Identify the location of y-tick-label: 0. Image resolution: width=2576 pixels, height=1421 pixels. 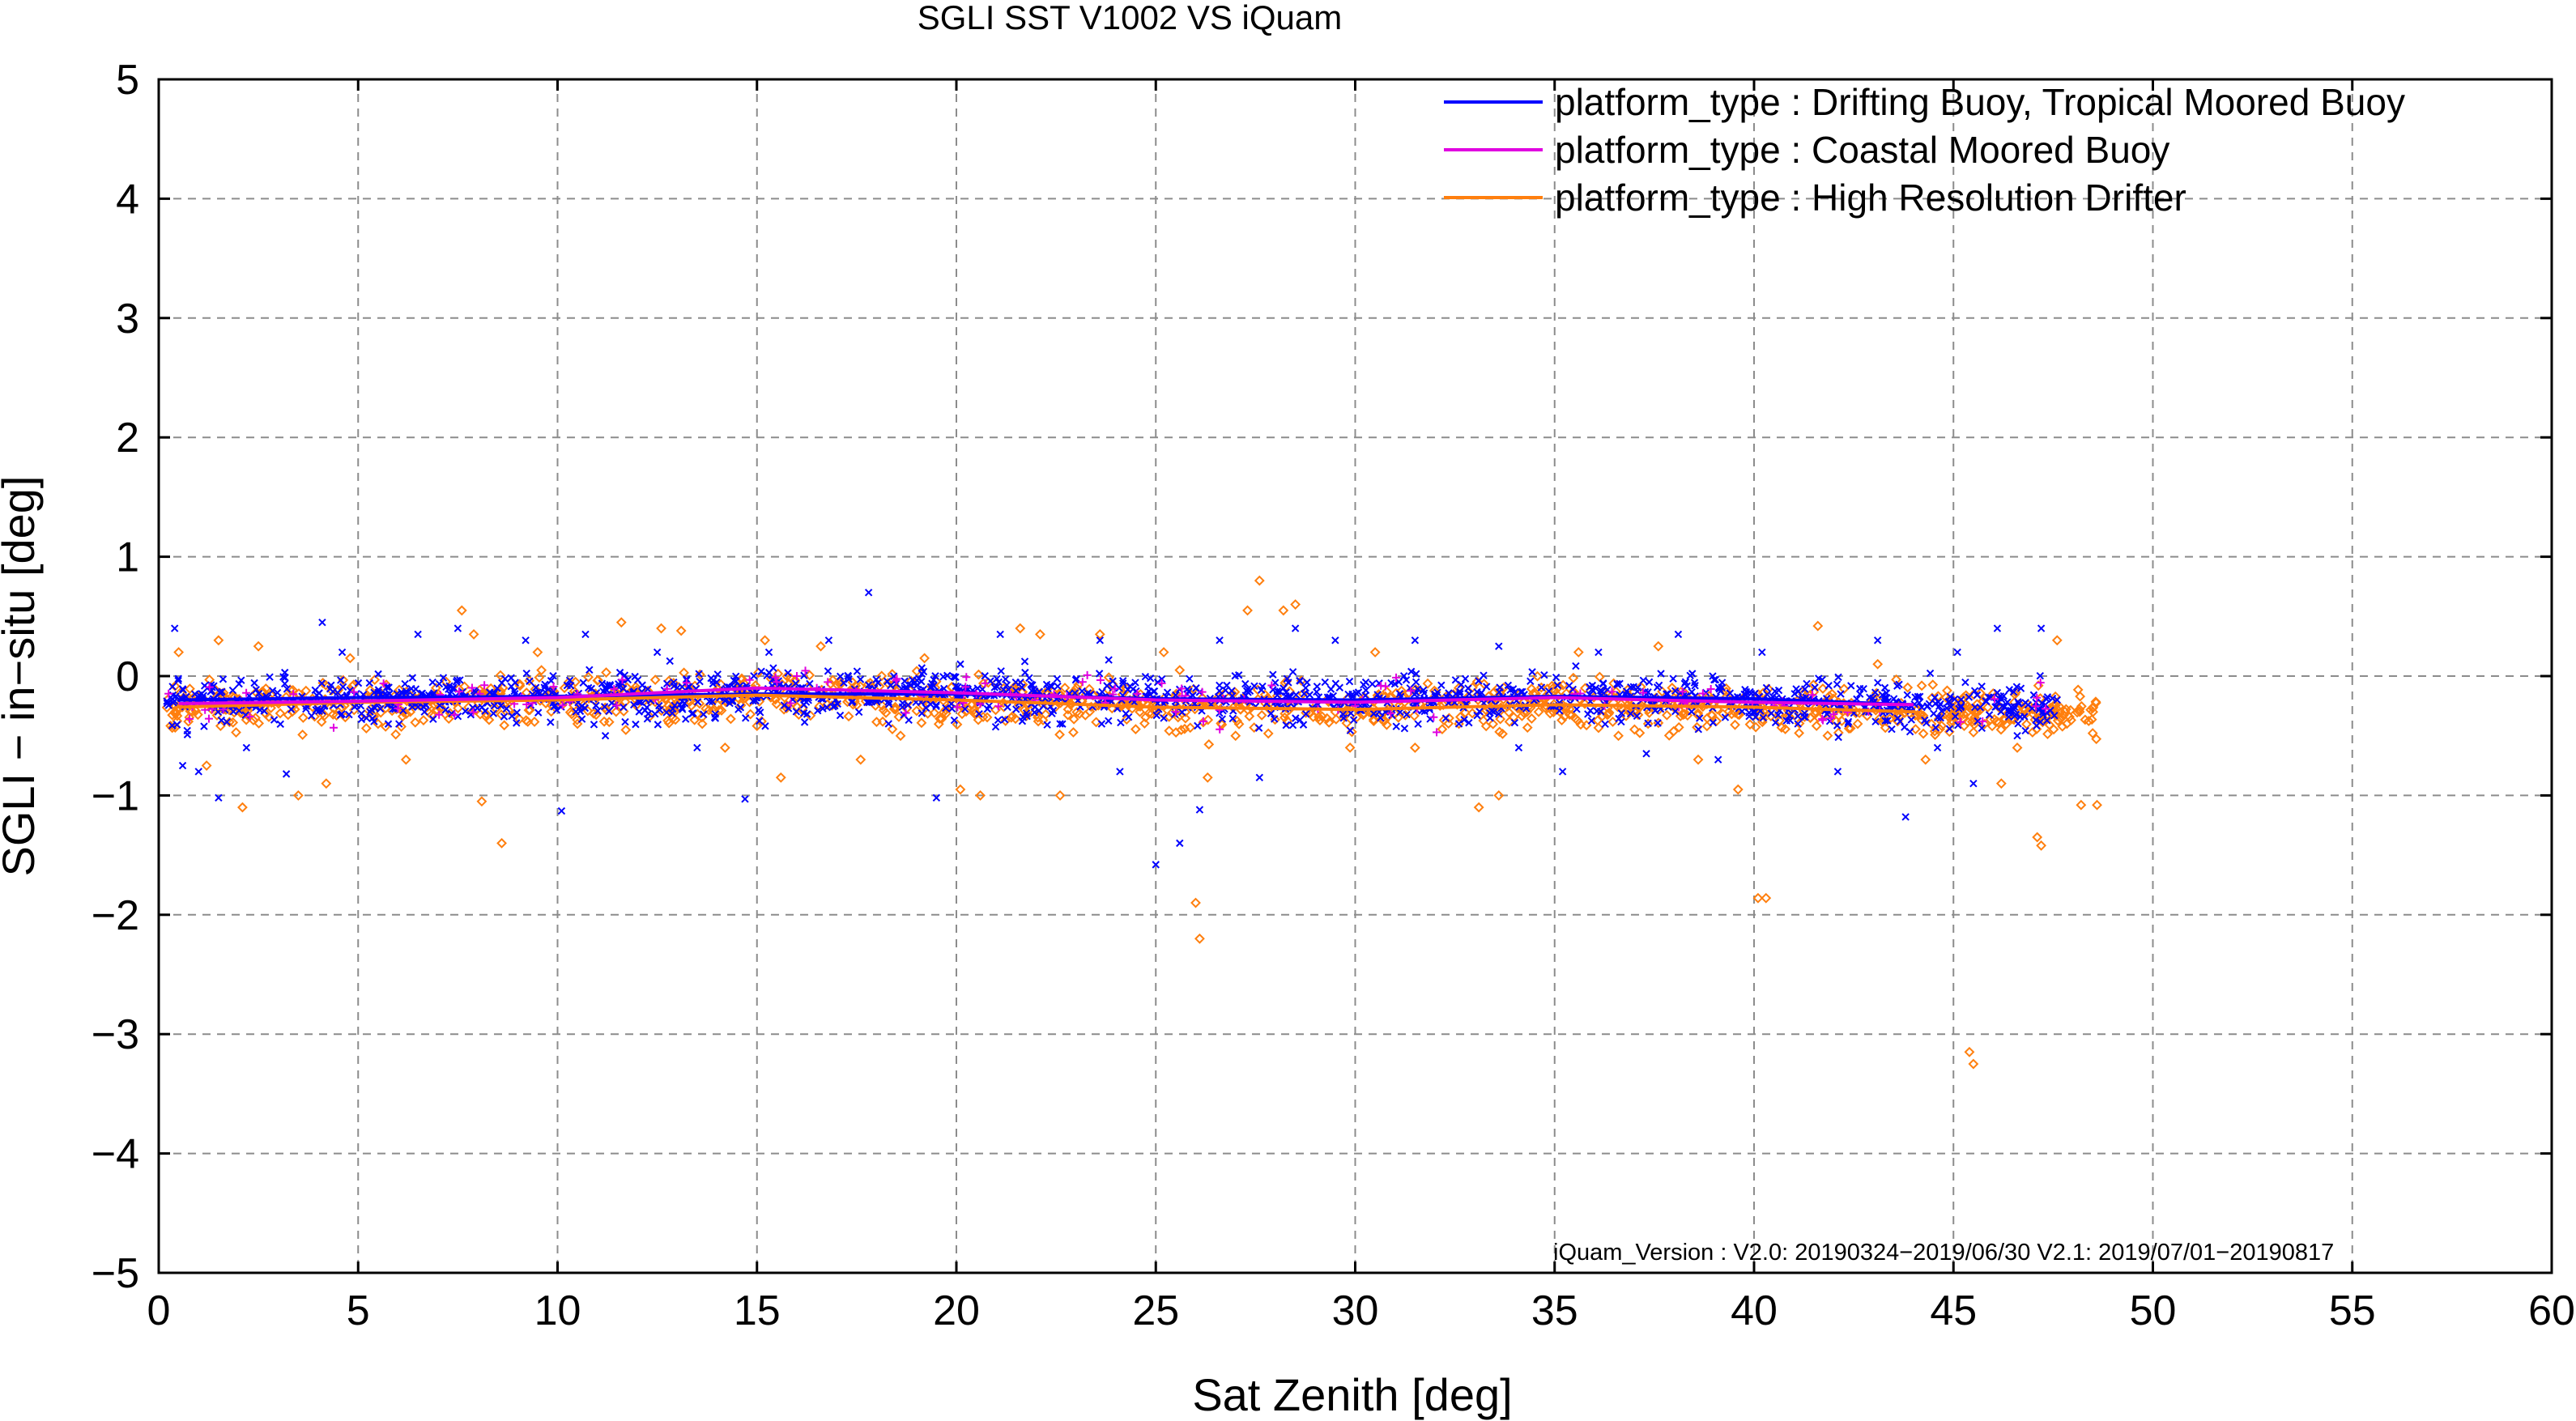
(127, 676).